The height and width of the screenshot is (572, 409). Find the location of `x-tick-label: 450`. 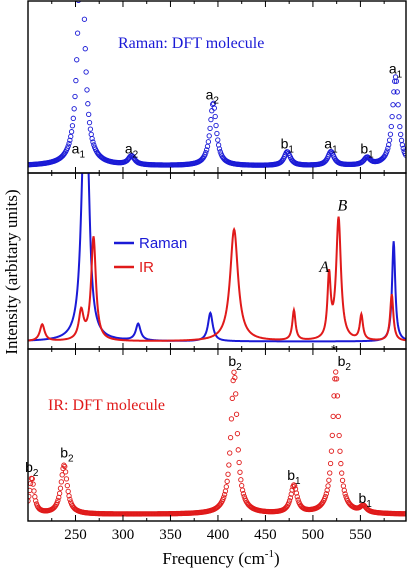

x-tick-label: 450 is located at coordinates (265, 535).